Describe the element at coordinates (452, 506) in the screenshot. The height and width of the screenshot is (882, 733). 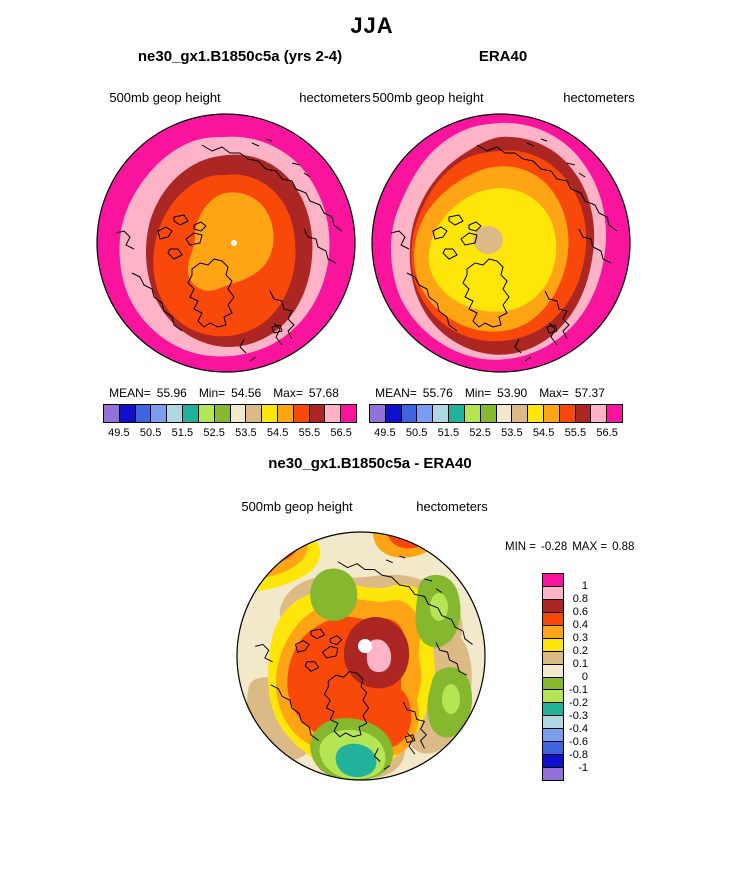
I see `difference-units-label: hectometers` at that location.